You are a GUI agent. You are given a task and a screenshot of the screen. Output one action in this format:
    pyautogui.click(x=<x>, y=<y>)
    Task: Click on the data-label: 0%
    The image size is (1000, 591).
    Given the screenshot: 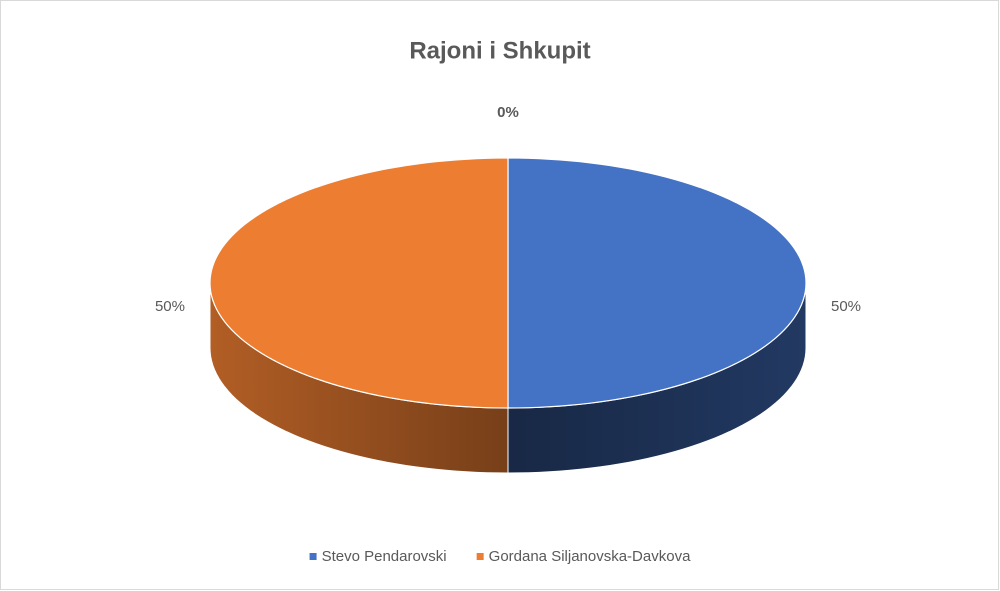 What is the action you would take?
    pyautogui.click(x=508, y=112)
    